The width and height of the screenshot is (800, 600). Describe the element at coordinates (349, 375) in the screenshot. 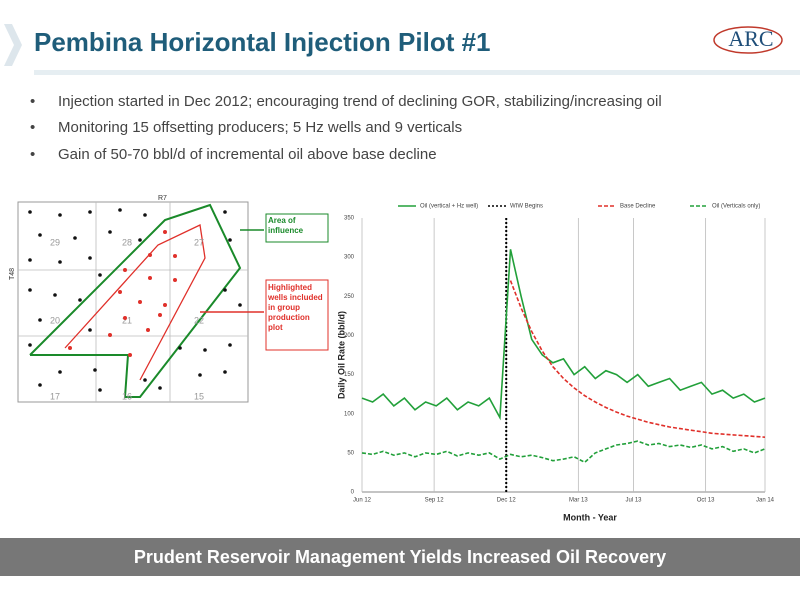

I see `y-tick-label: 150` at that location.